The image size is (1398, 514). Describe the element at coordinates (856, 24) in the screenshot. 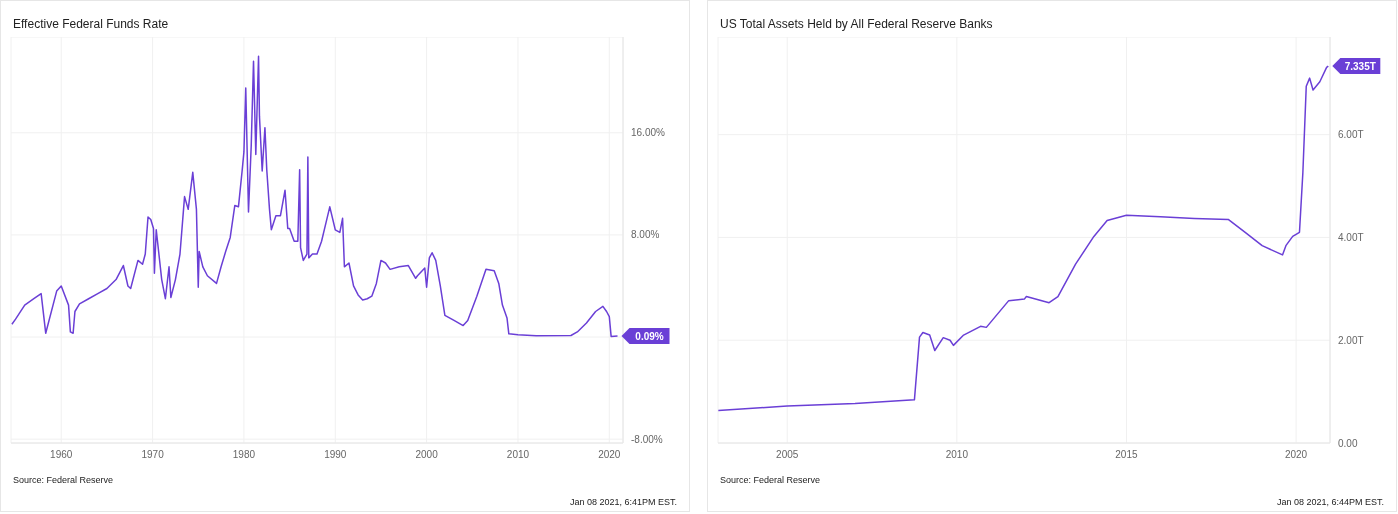

I see `chart-title: US Total Assets Held by All Federal Reserve Banks` at that location.